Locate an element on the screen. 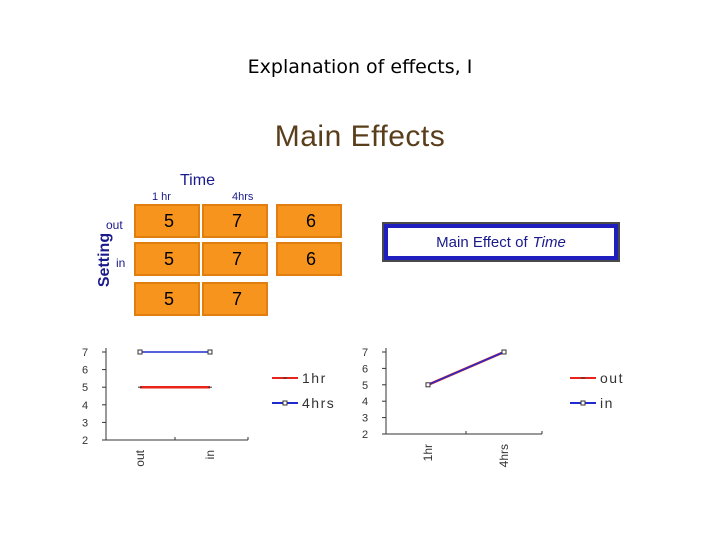  row-header-in: in is located at coordinates (121, 263).